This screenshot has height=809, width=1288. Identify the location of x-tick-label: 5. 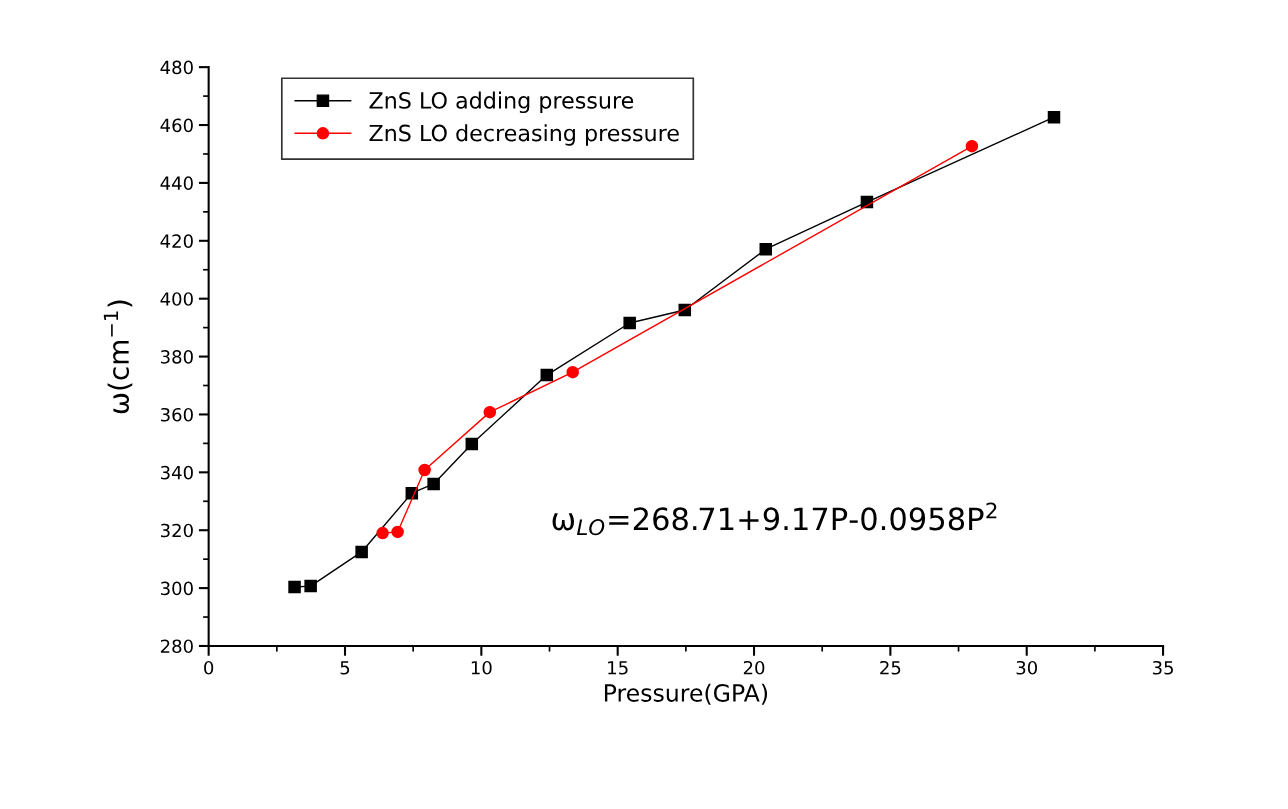
(345, 668).